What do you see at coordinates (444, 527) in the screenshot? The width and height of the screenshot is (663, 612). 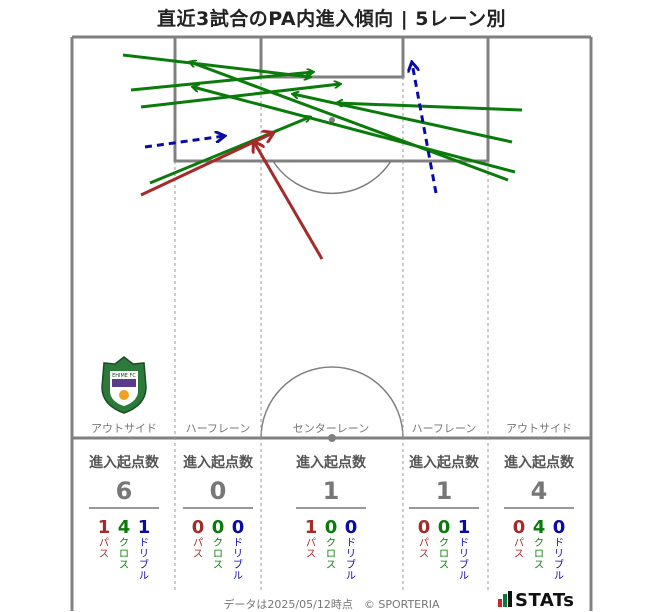 I see `lane-4-cross-count: 0` at bounding box center [444, 527].